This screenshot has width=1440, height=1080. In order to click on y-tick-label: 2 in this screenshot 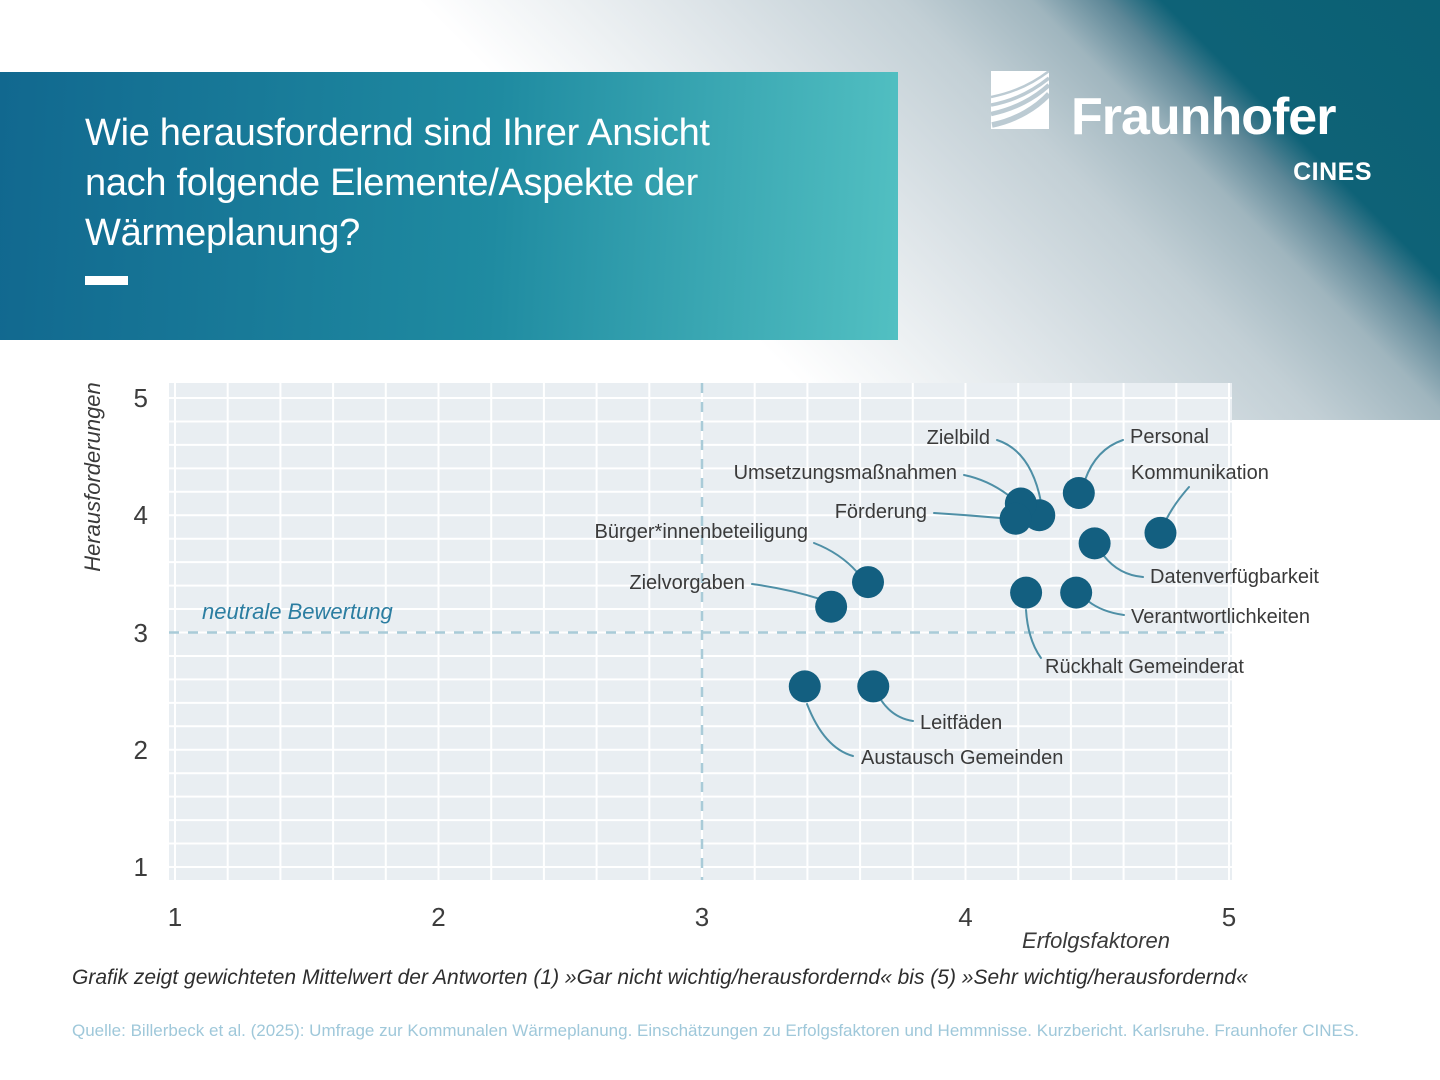, I will do `click(140, 749)`.